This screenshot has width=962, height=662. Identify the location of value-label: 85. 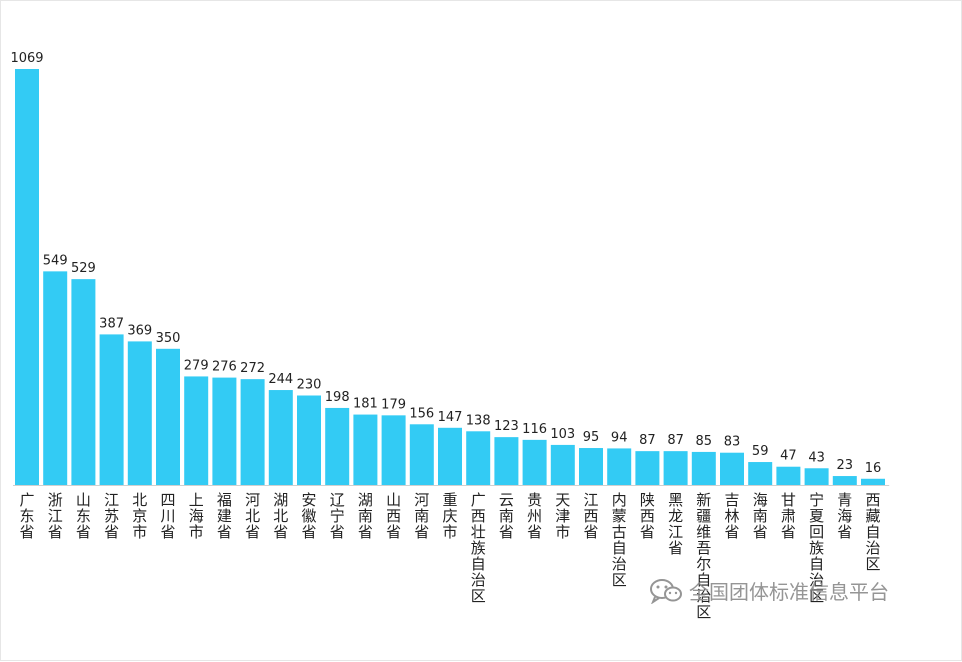
(704, 441).